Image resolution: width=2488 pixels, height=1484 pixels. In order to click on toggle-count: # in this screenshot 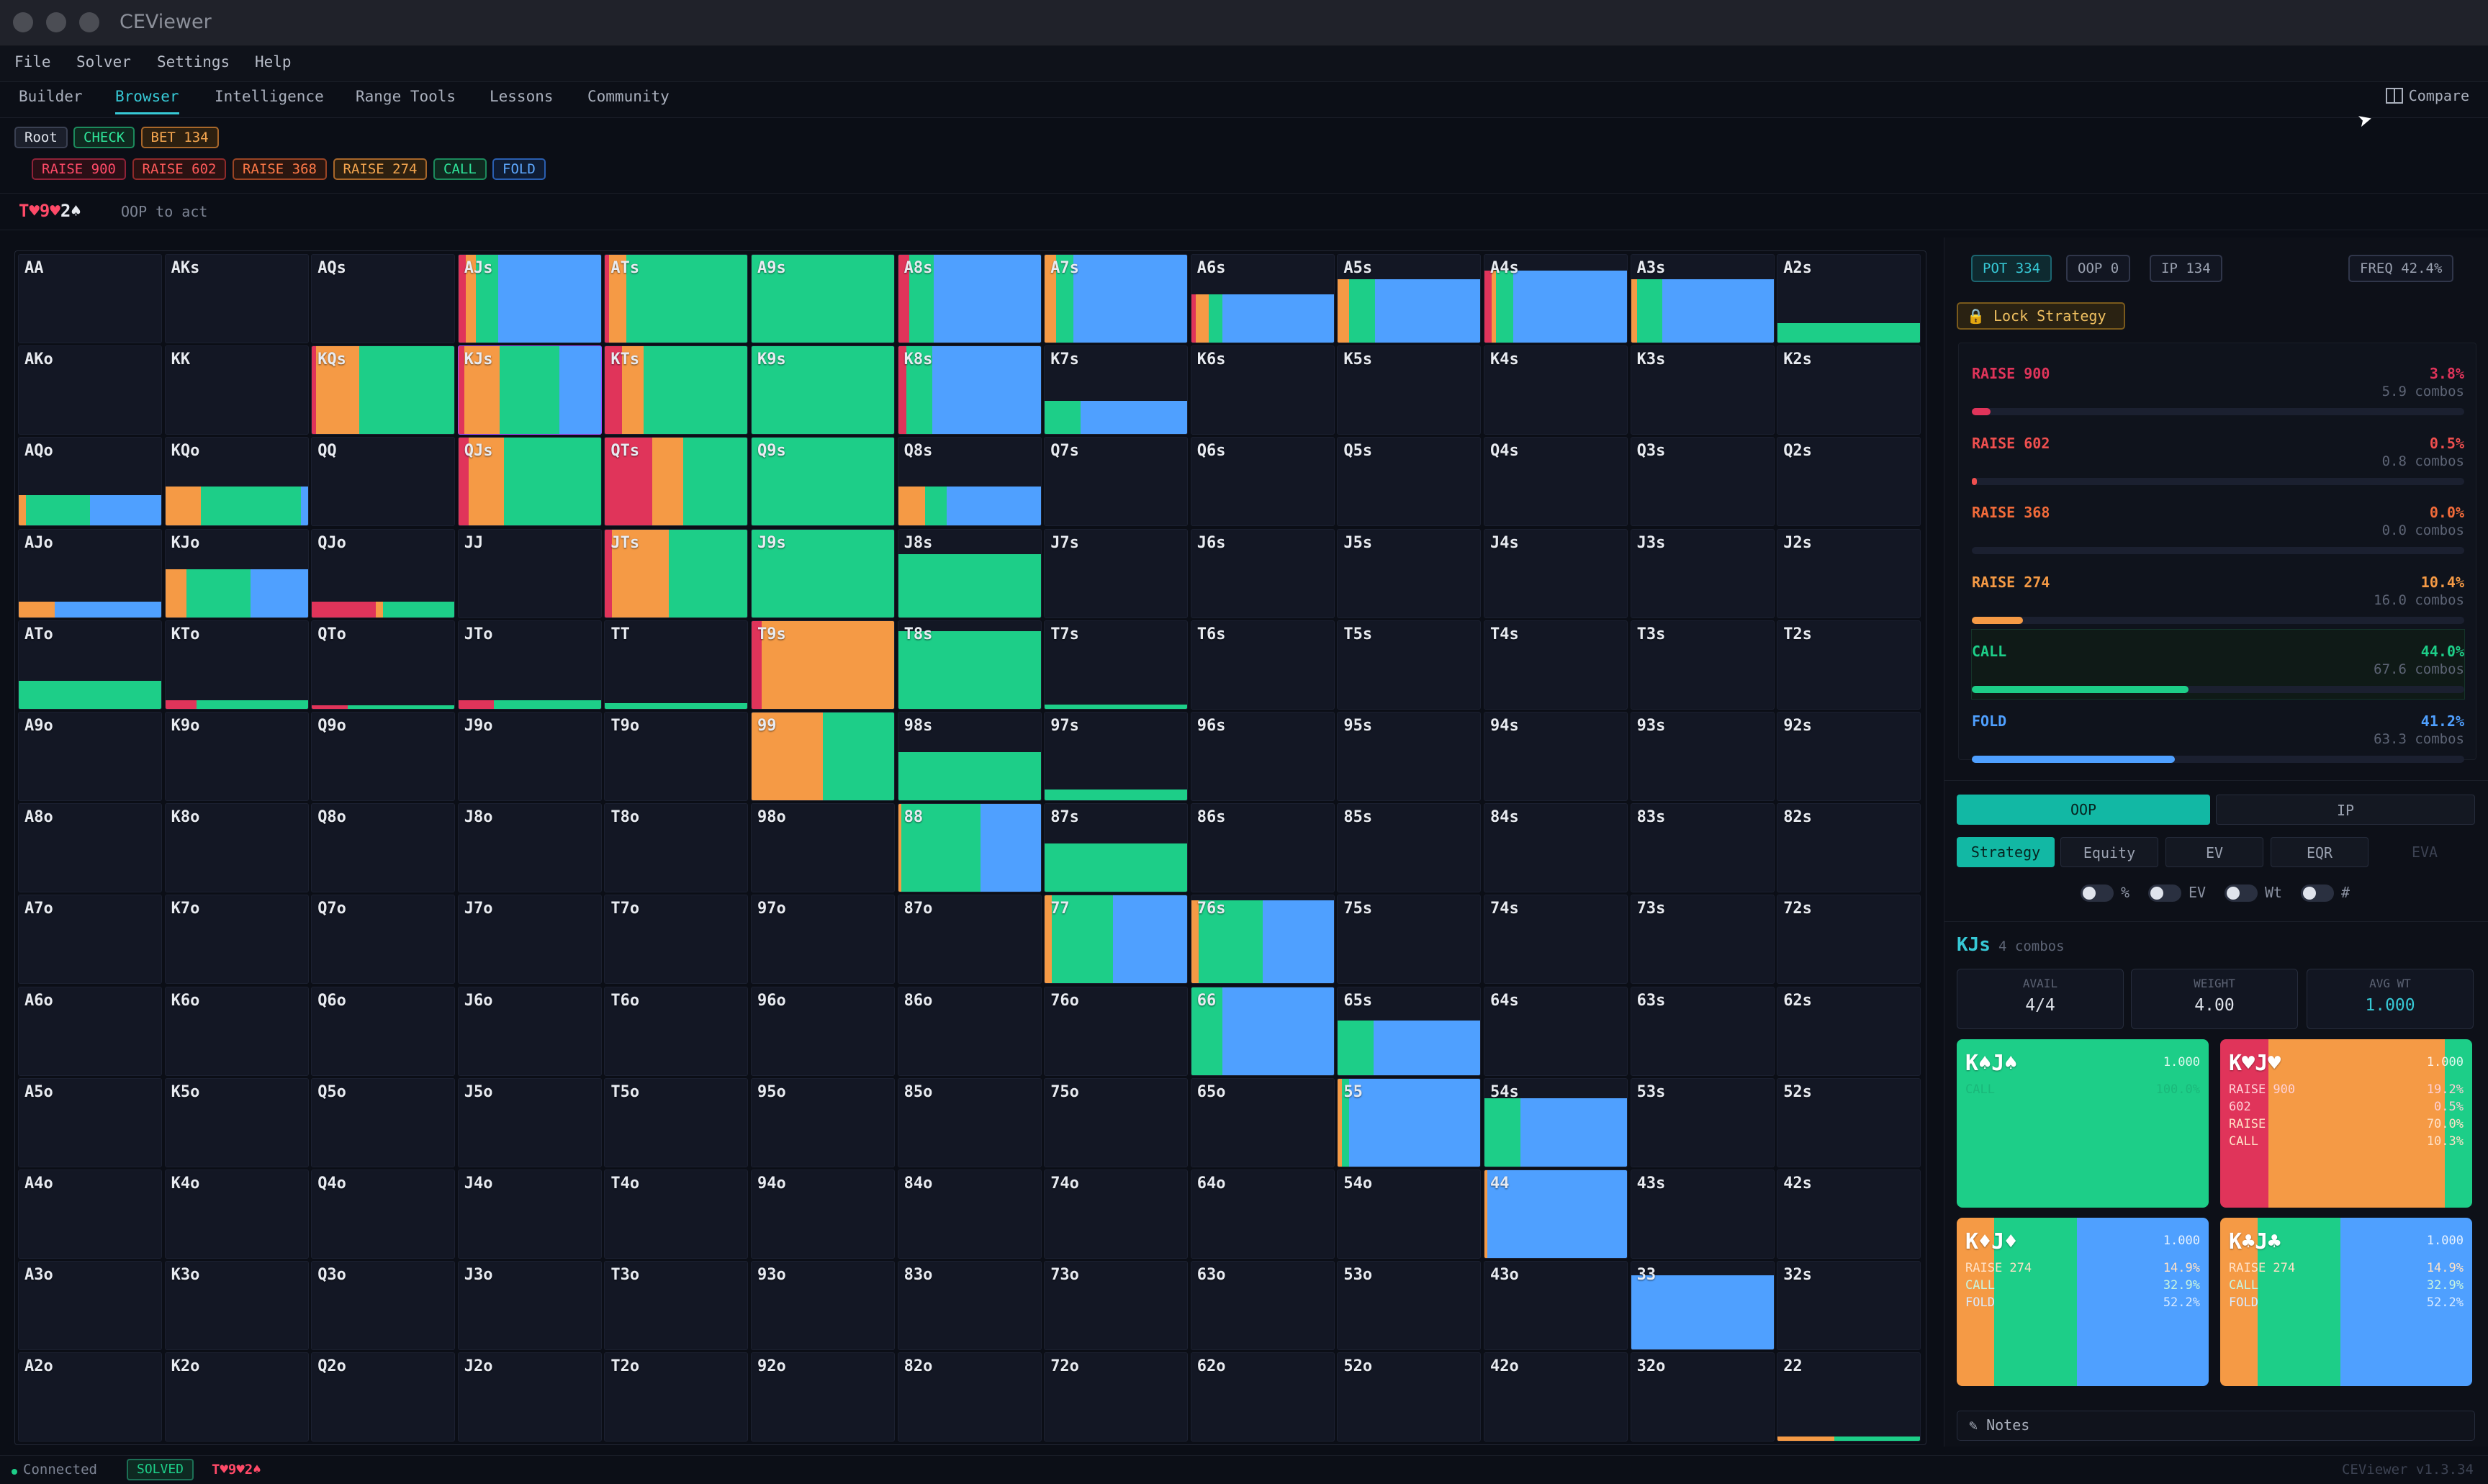, I will do `click(2325, 893)`.